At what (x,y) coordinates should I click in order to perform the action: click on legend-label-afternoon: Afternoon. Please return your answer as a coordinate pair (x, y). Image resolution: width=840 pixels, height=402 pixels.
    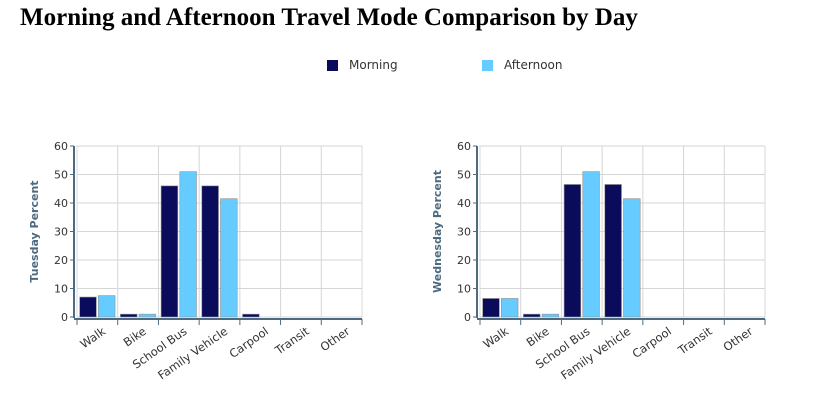
    Looking at the image, I should click on (533, 65).